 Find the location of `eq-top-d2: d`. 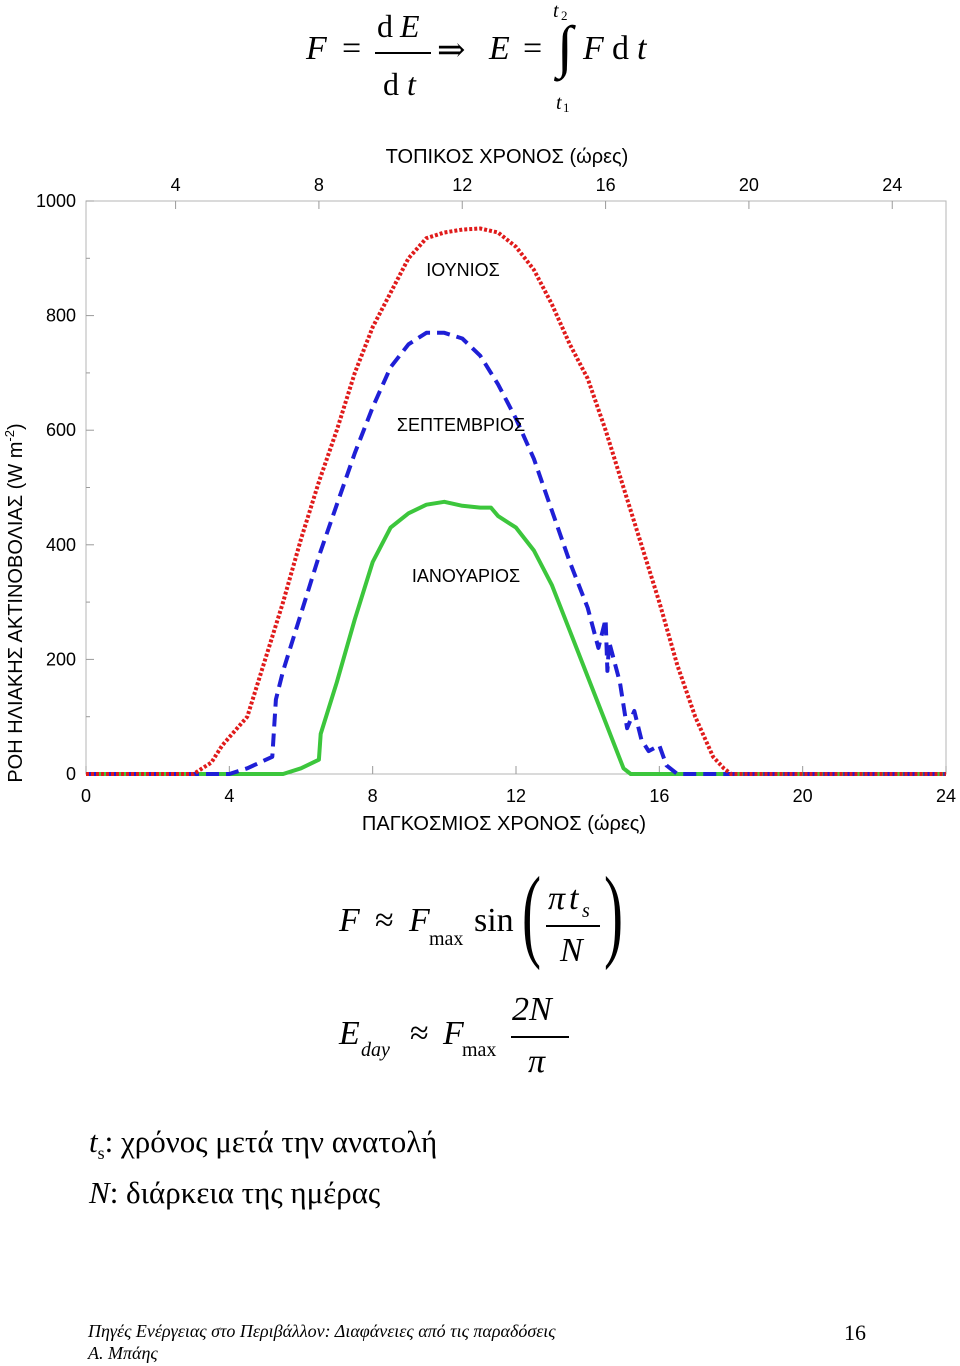

eq-top-d2: d is located at coordinates (391, 84).